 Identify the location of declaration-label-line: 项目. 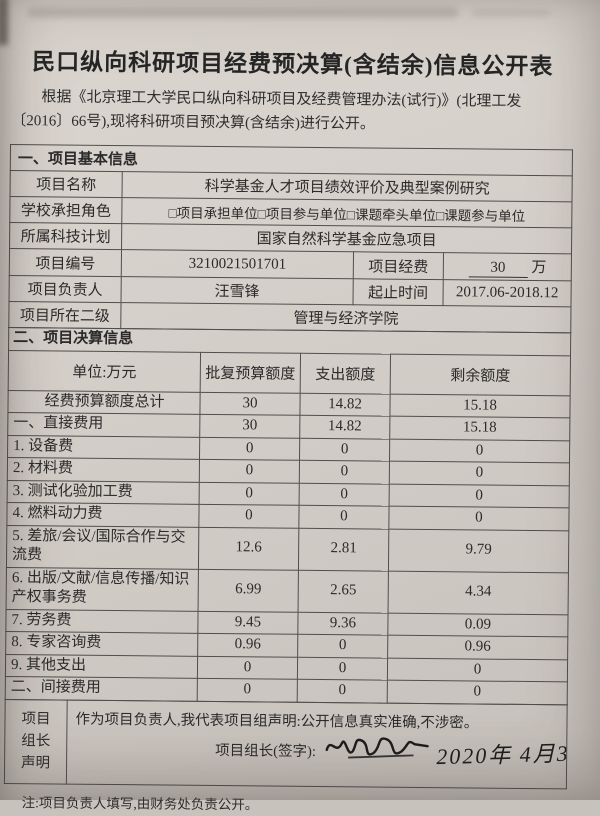
(36, 718).